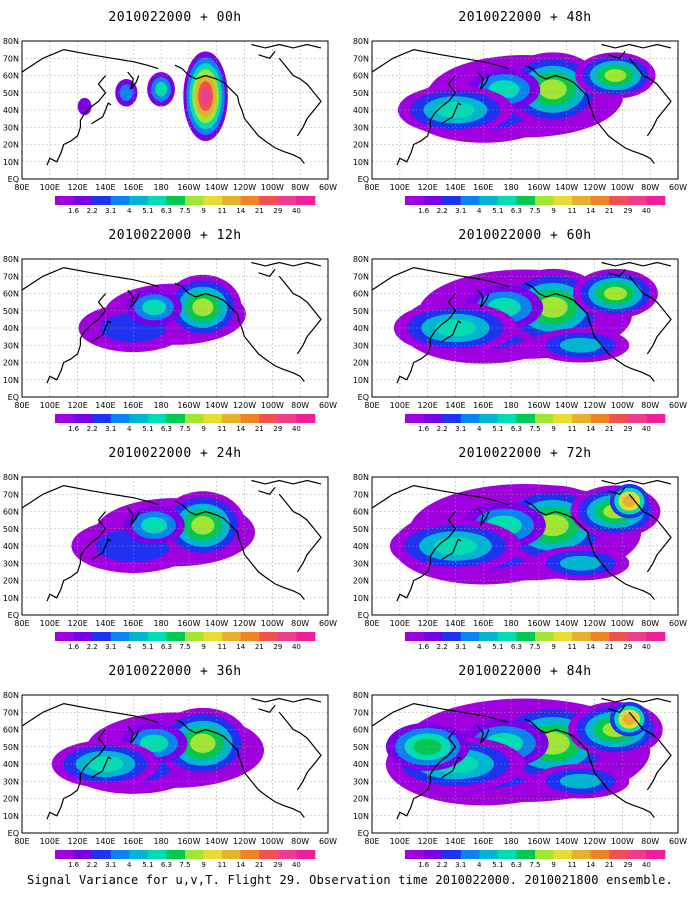 This screenshot has width=700, height=900. Describe the element at coordinates (92, 429) in the screenshot. I see `colorbar-label: 2.2` at that location.